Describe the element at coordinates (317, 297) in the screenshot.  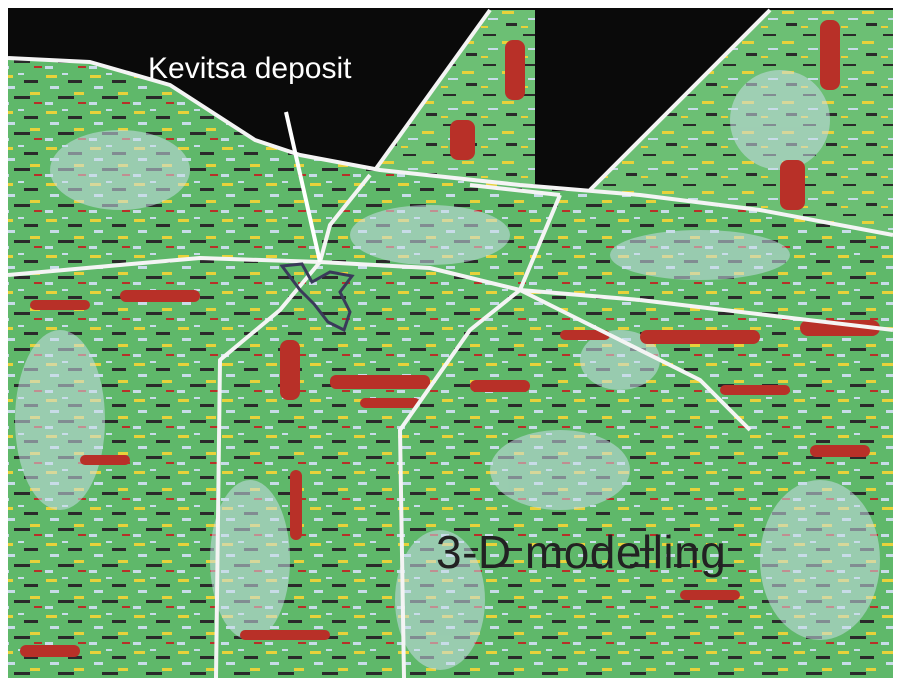
I see `deposit-outline` at that location.